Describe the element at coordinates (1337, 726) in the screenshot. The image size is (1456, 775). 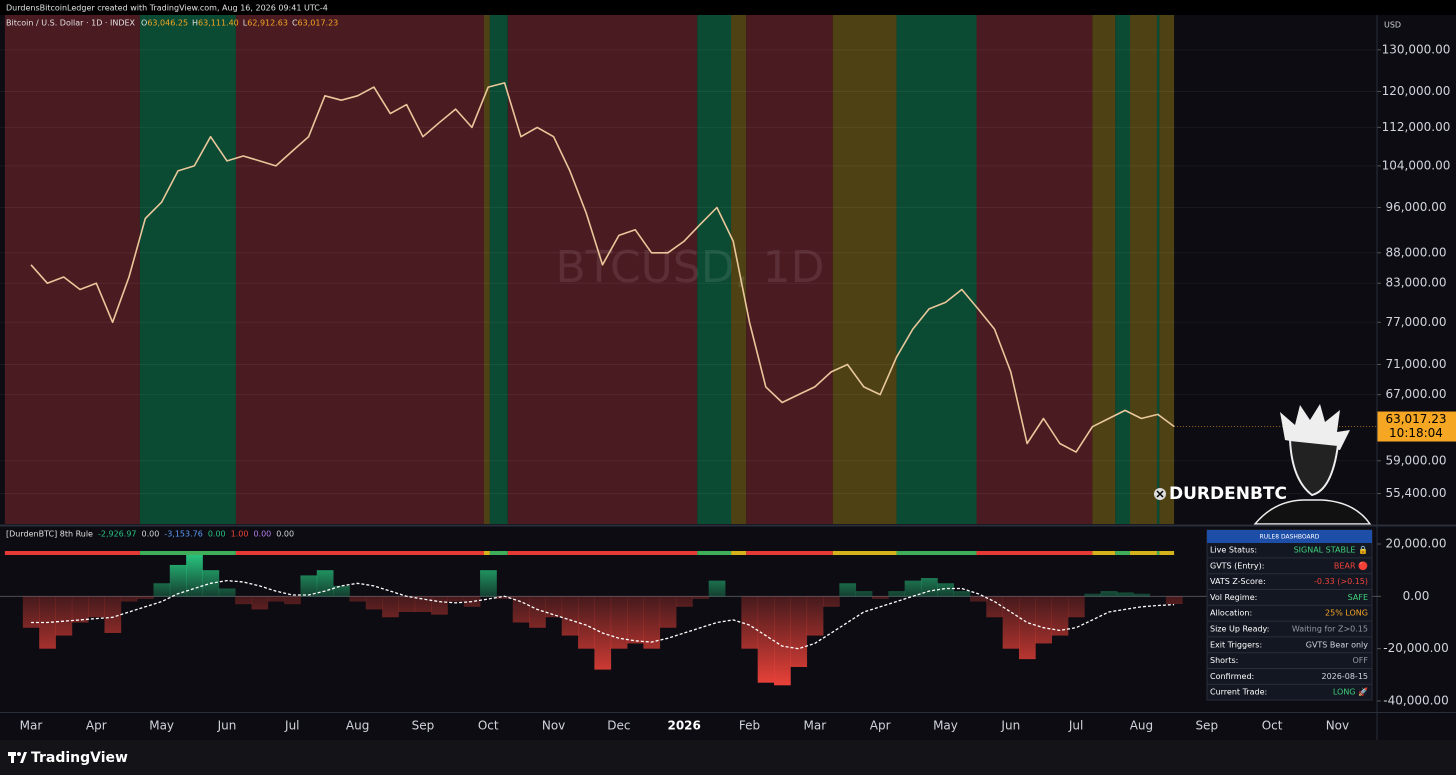
I see `x-tick-label: Nov` at that location.